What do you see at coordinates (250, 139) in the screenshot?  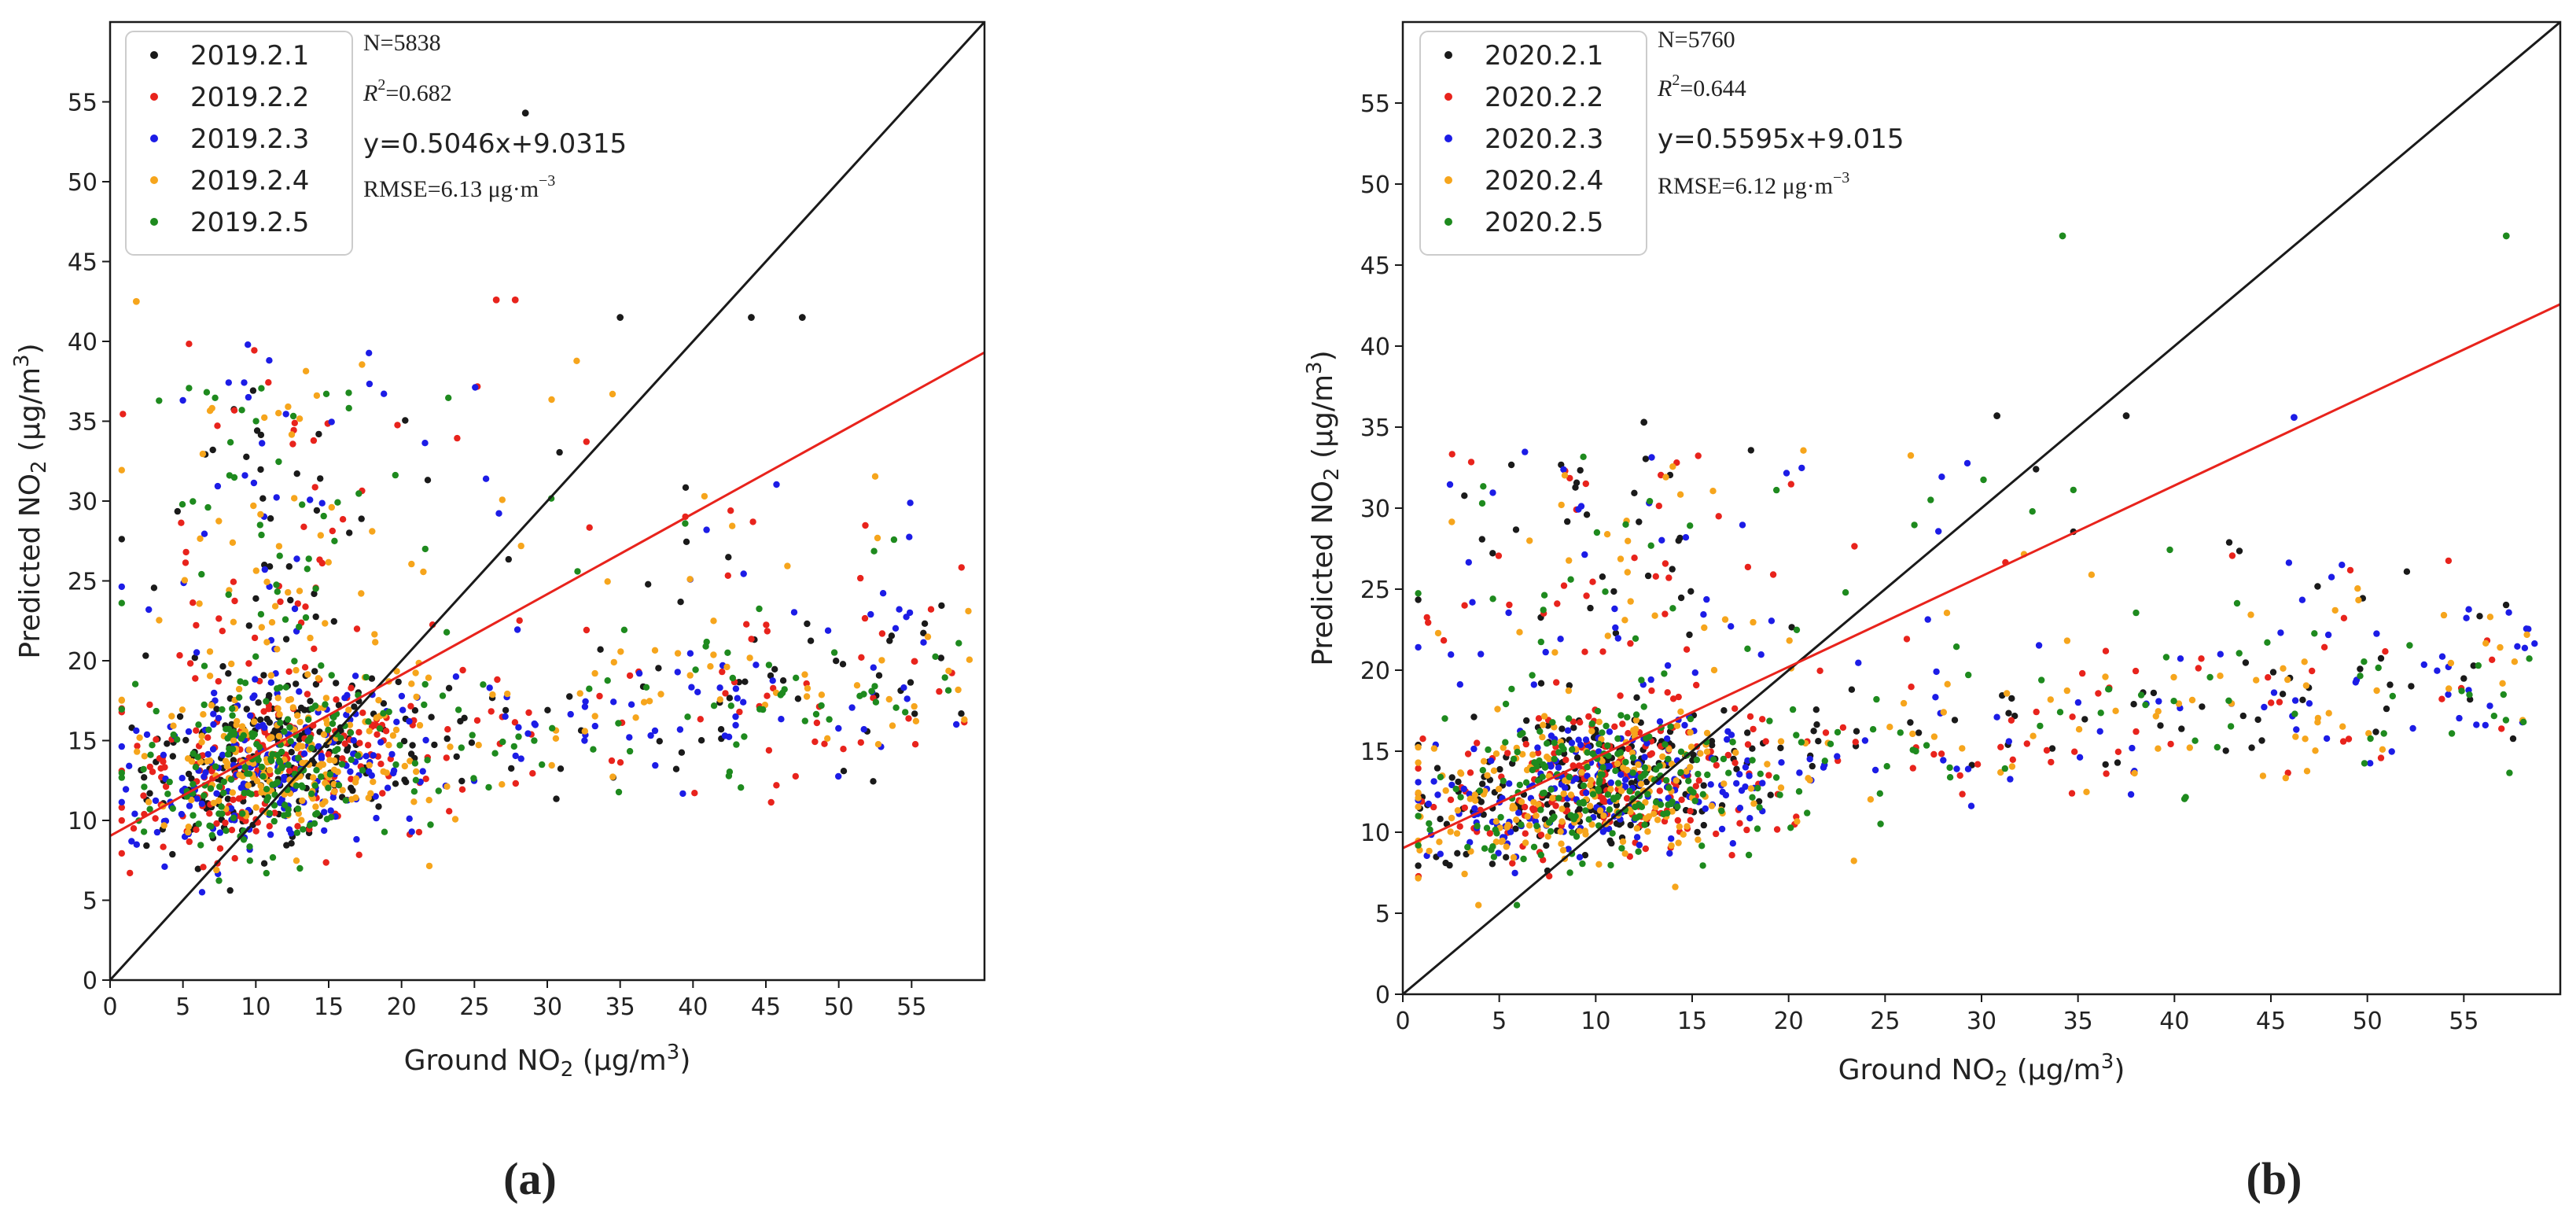 I see `legend-label: 2019.2.3` at bounding box center [250, 139].